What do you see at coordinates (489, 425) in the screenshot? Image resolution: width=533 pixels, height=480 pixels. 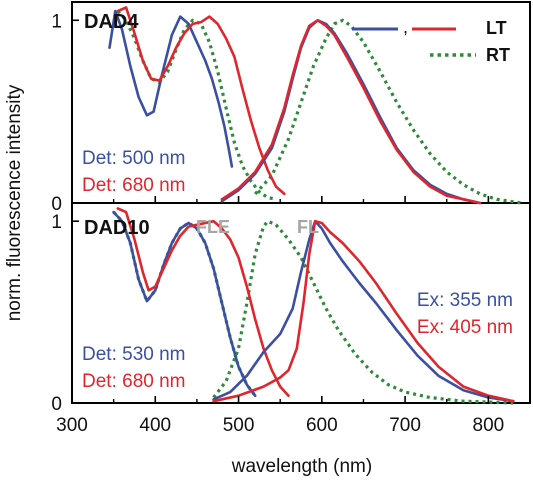 I see `x-tick-label-5: 800` at bounding box center [489, 425].